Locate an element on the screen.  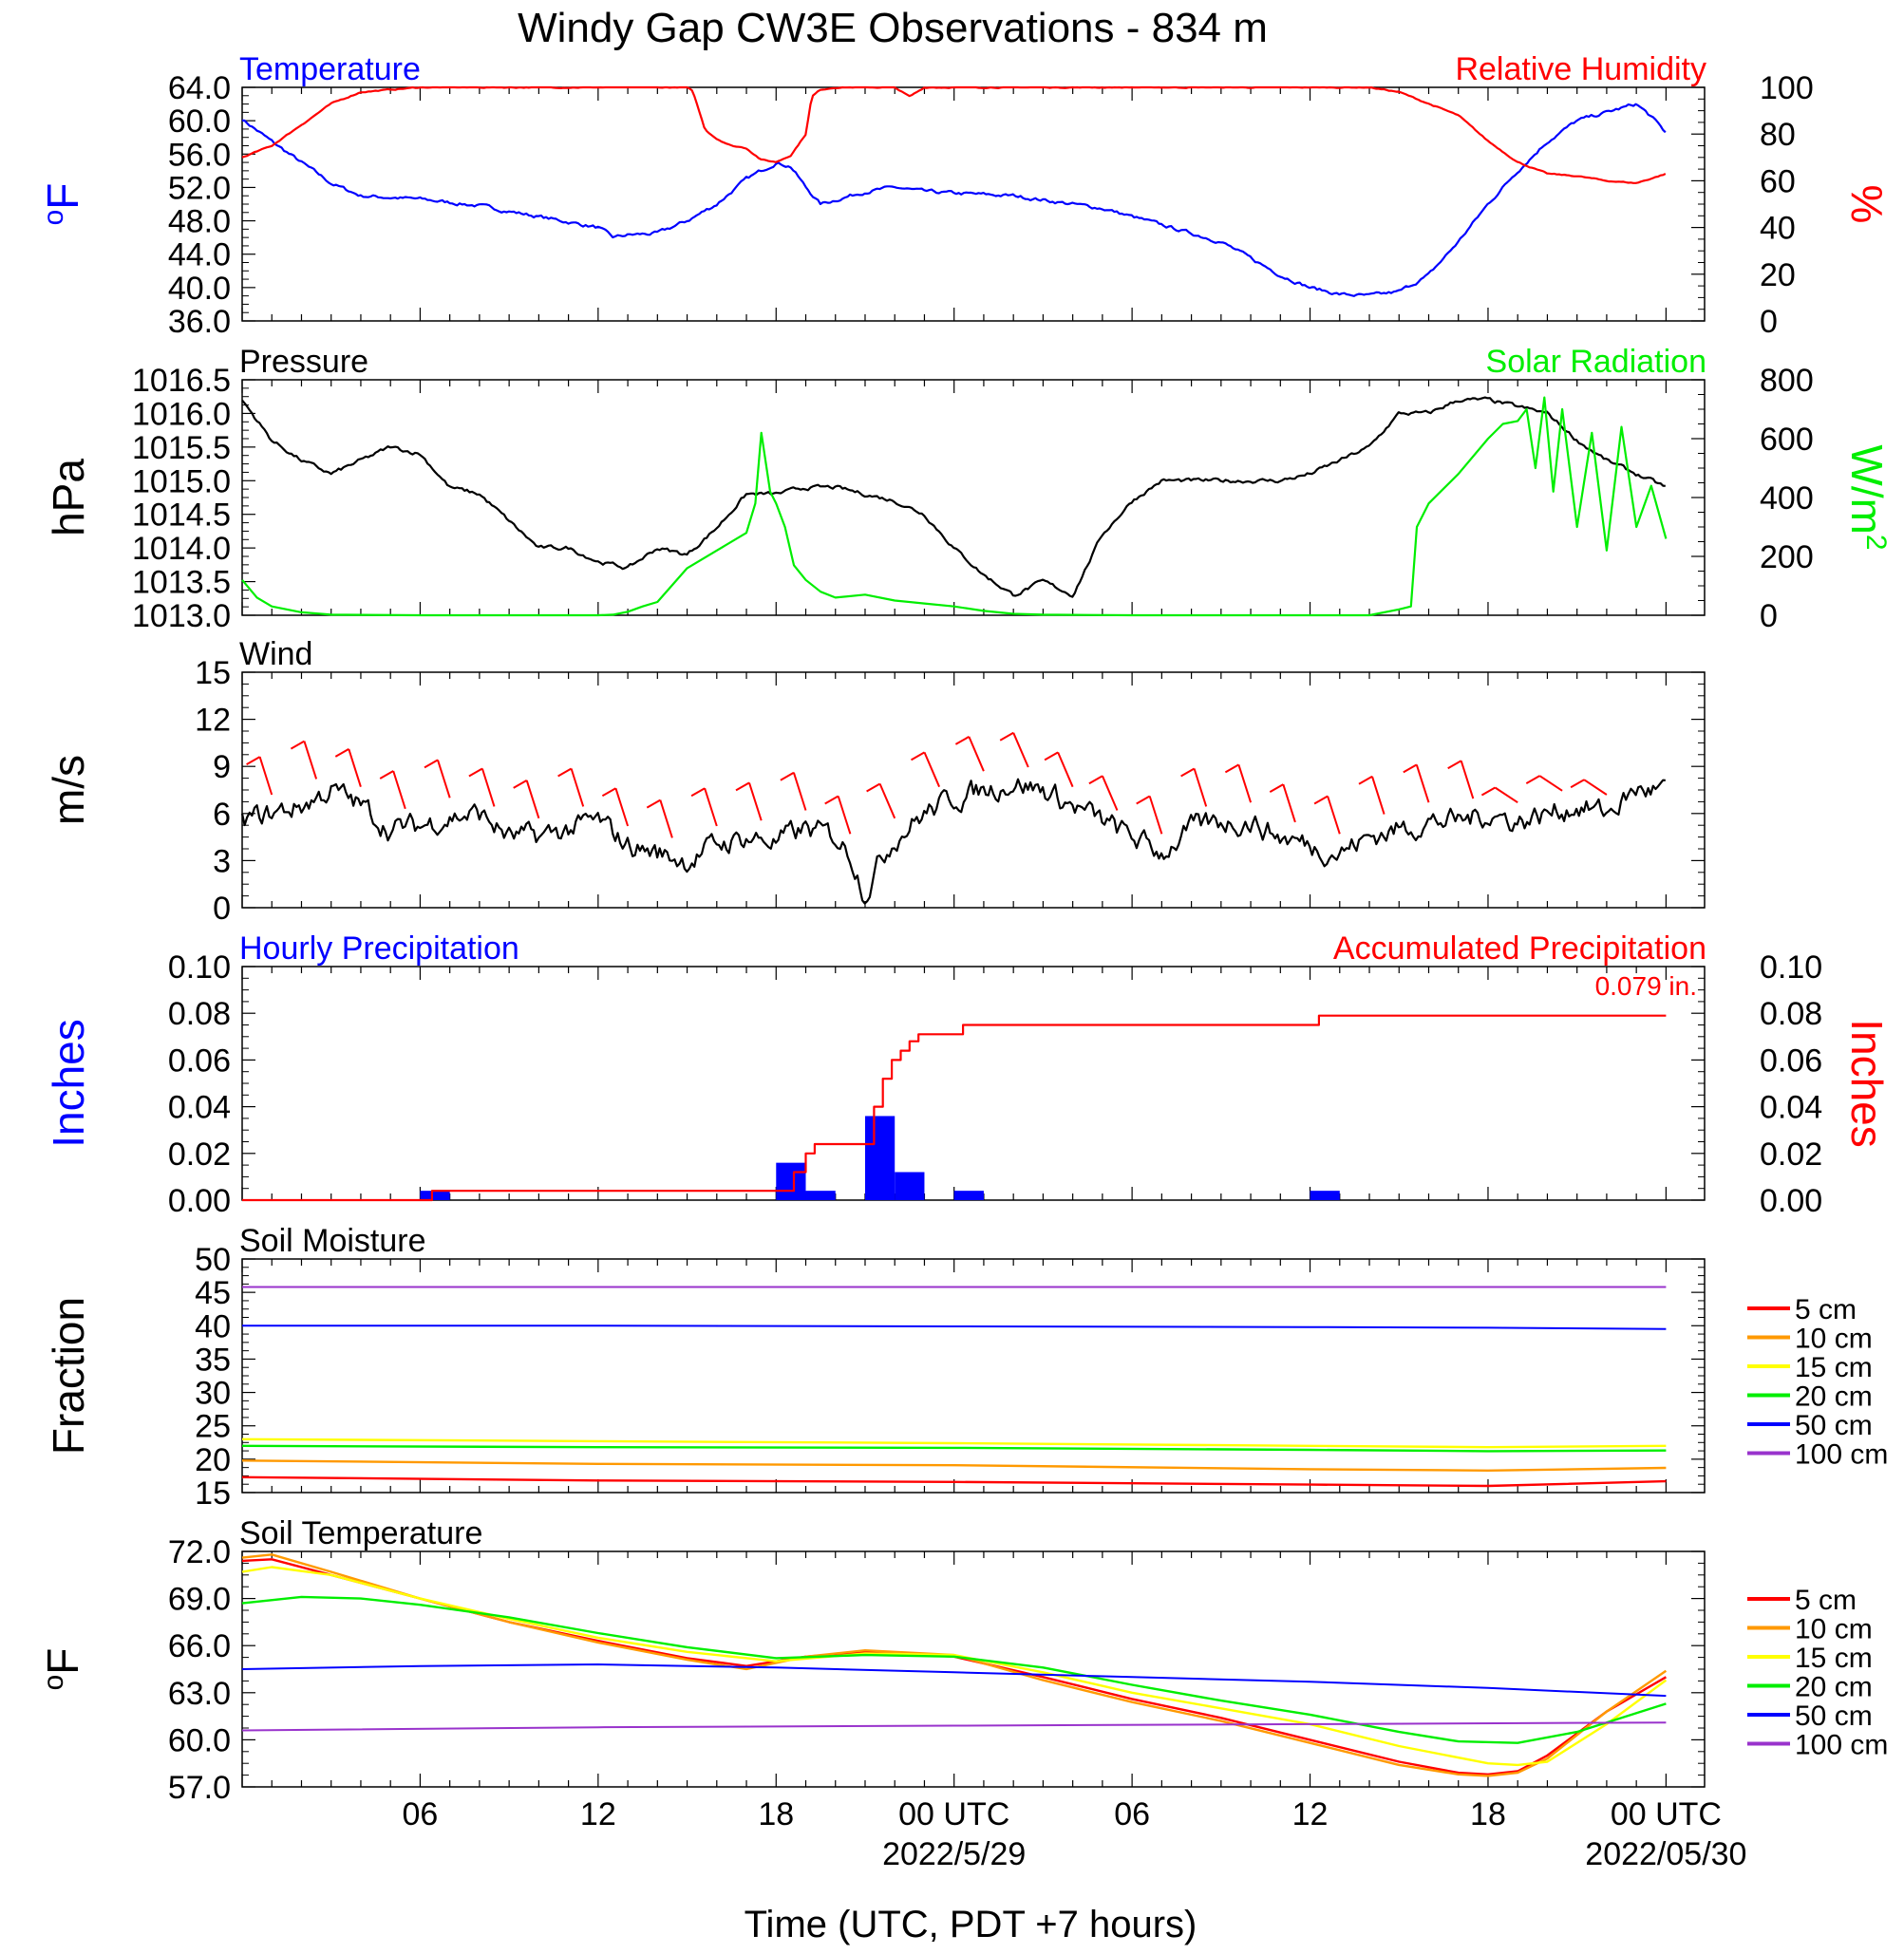
y-right-tick-label: 400 is located at coordinates (1787, 498).